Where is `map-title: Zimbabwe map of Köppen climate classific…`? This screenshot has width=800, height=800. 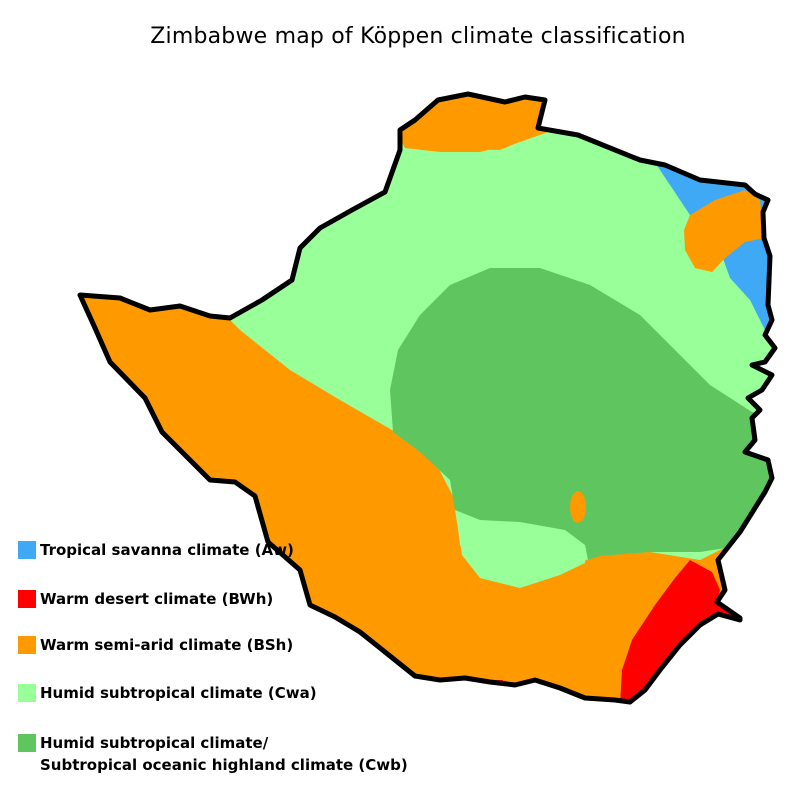
map-title: Zimbabwe map of Köppen climate classific… is located at coordinates (418, 36).